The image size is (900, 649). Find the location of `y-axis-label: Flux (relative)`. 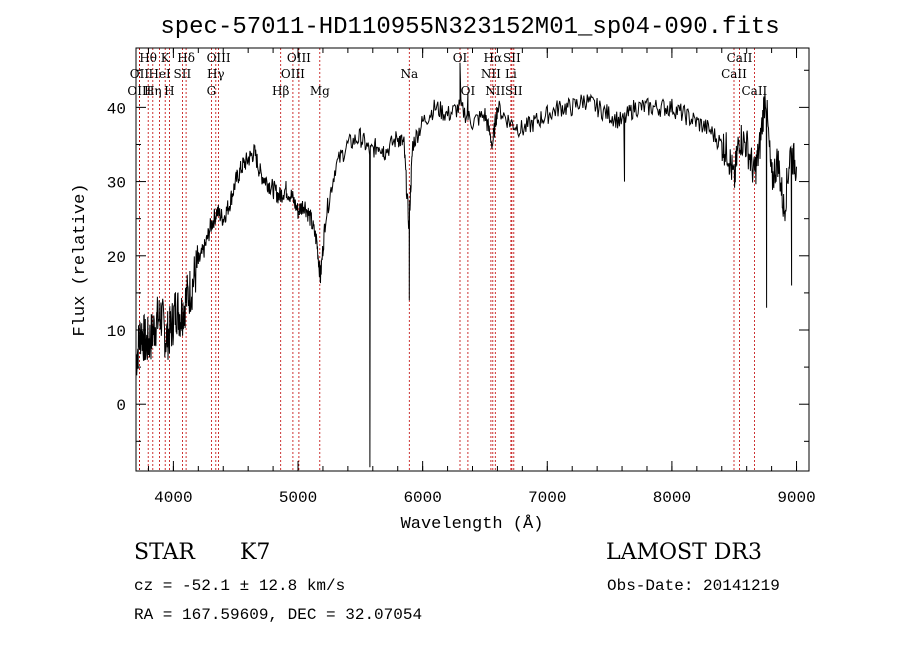

y-axis-label: Flux (relative) is located at coordinates (80, 259).